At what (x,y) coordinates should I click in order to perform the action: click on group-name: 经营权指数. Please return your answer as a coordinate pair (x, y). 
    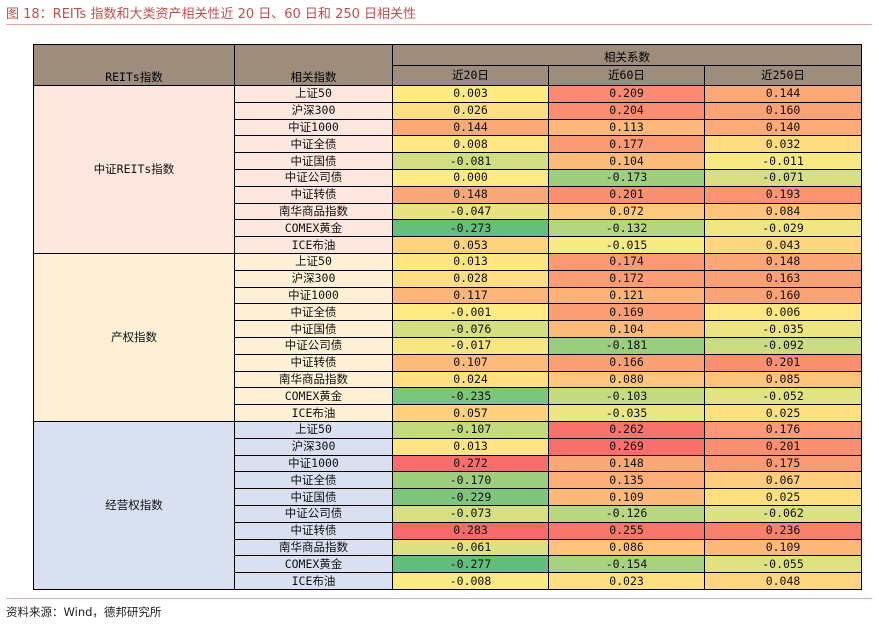
    Looking at the image, I should click on (134, 505).